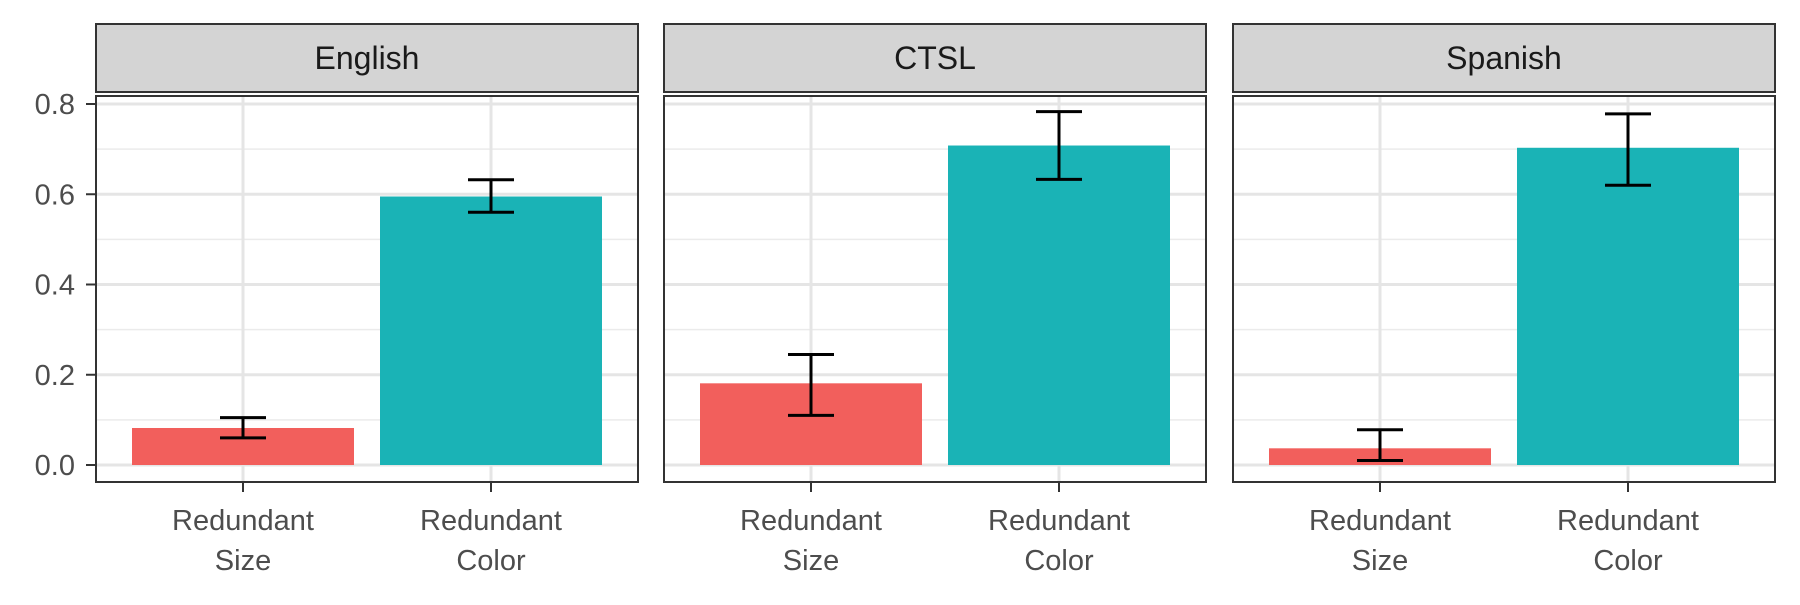  Describe the element at coordinates (55, 376) in the screenshot. I see `y-tick-label: 0.2` at that location.